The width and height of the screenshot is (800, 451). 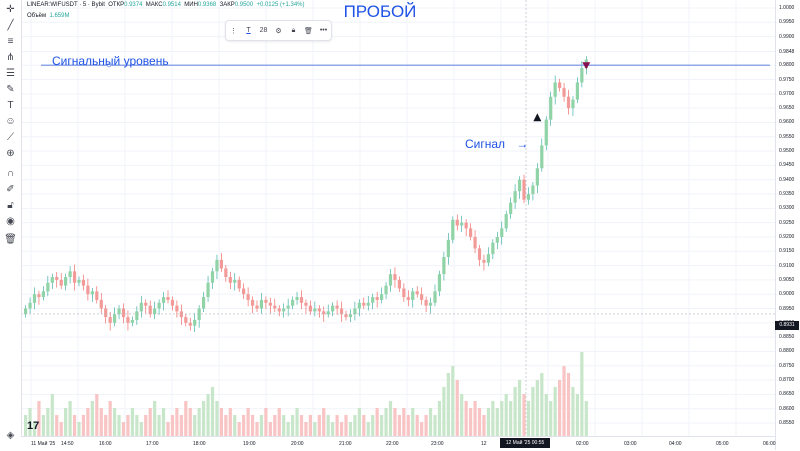 What do you see at coordinates (10, 153) in the screenshot?
I see `zoom-in-icon: ⊕` at bounding box center [10, 153].